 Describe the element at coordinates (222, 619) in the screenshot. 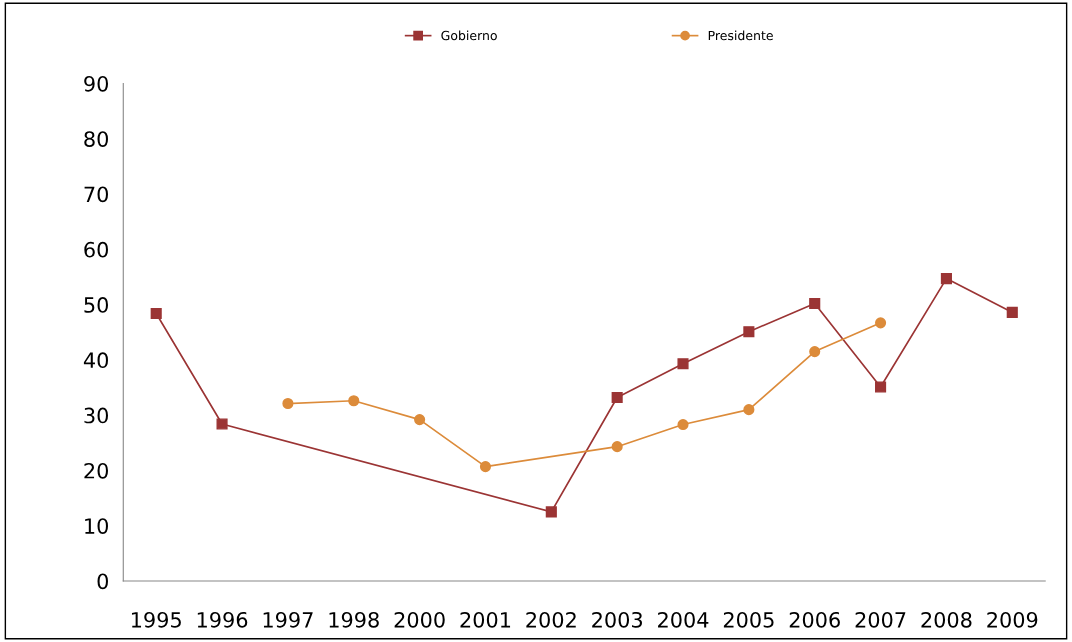

I see `x-tick-label: 1996` at that location.